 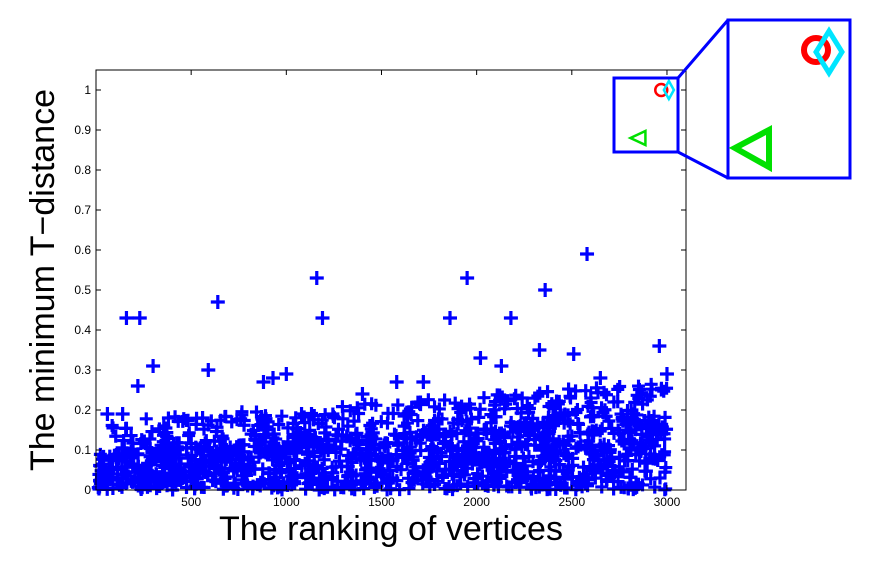 I want to click on y-tick-label: 0.6, so click(x=82, y=250).